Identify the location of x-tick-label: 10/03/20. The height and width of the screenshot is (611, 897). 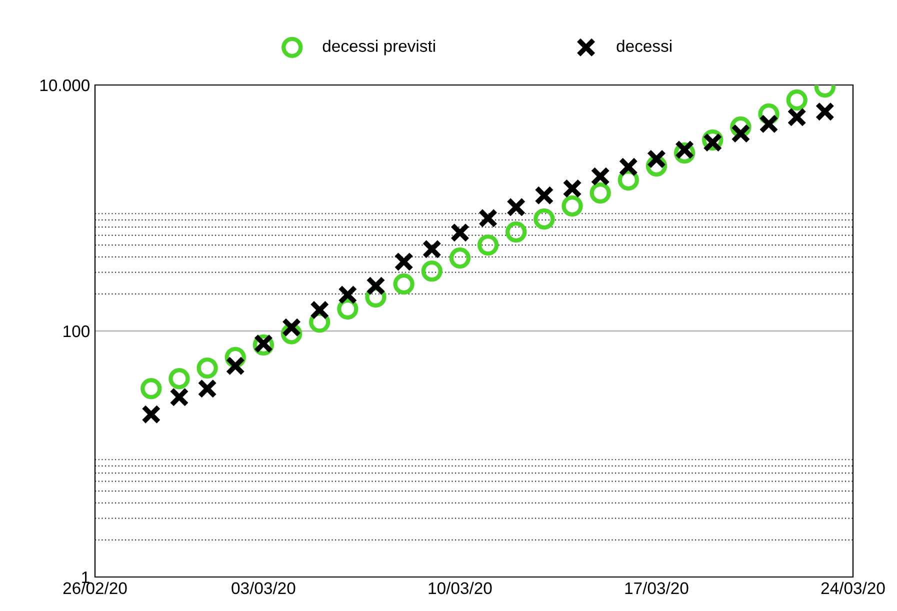
(460, 588).